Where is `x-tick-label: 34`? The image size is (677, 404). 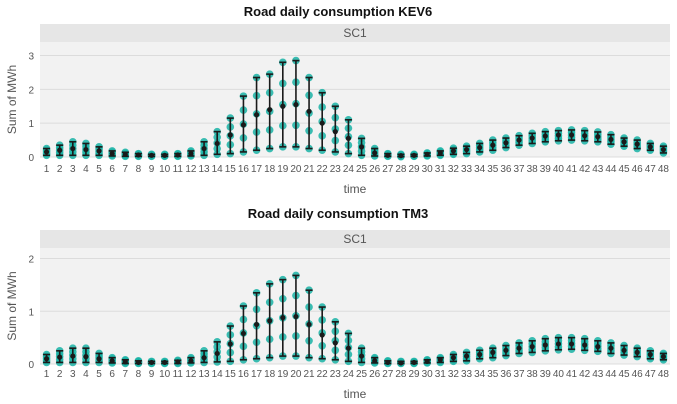 x-tick-label: 34 is located at coordinates (480, 169).